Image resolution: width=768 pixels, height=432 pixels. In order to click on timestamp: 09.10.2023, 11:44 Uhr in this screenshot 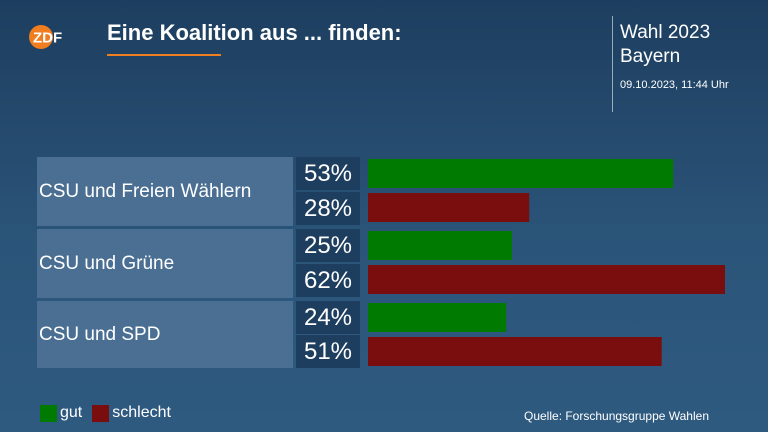, I will do `click(674, 85)`.